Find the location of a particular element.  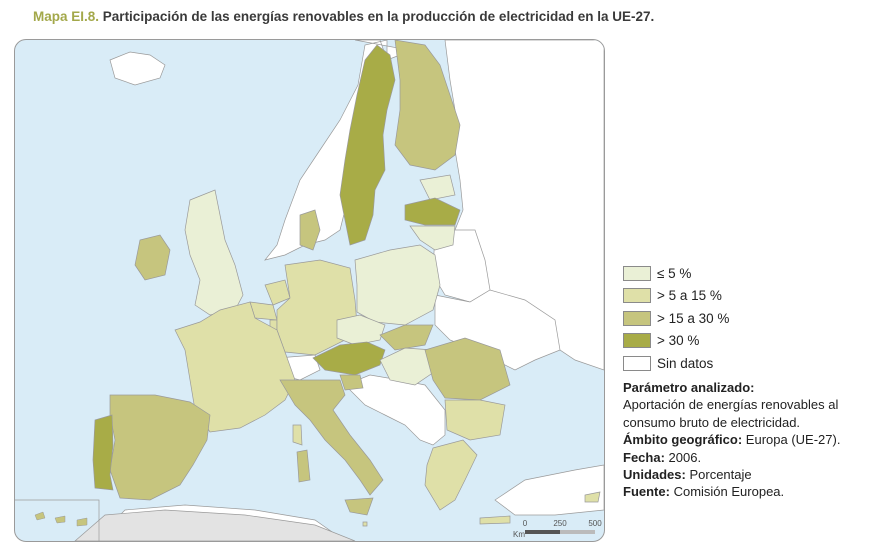

scope-line: Ámbito geográfico: Europa (UE-27). is located at coordinates (748, 439).